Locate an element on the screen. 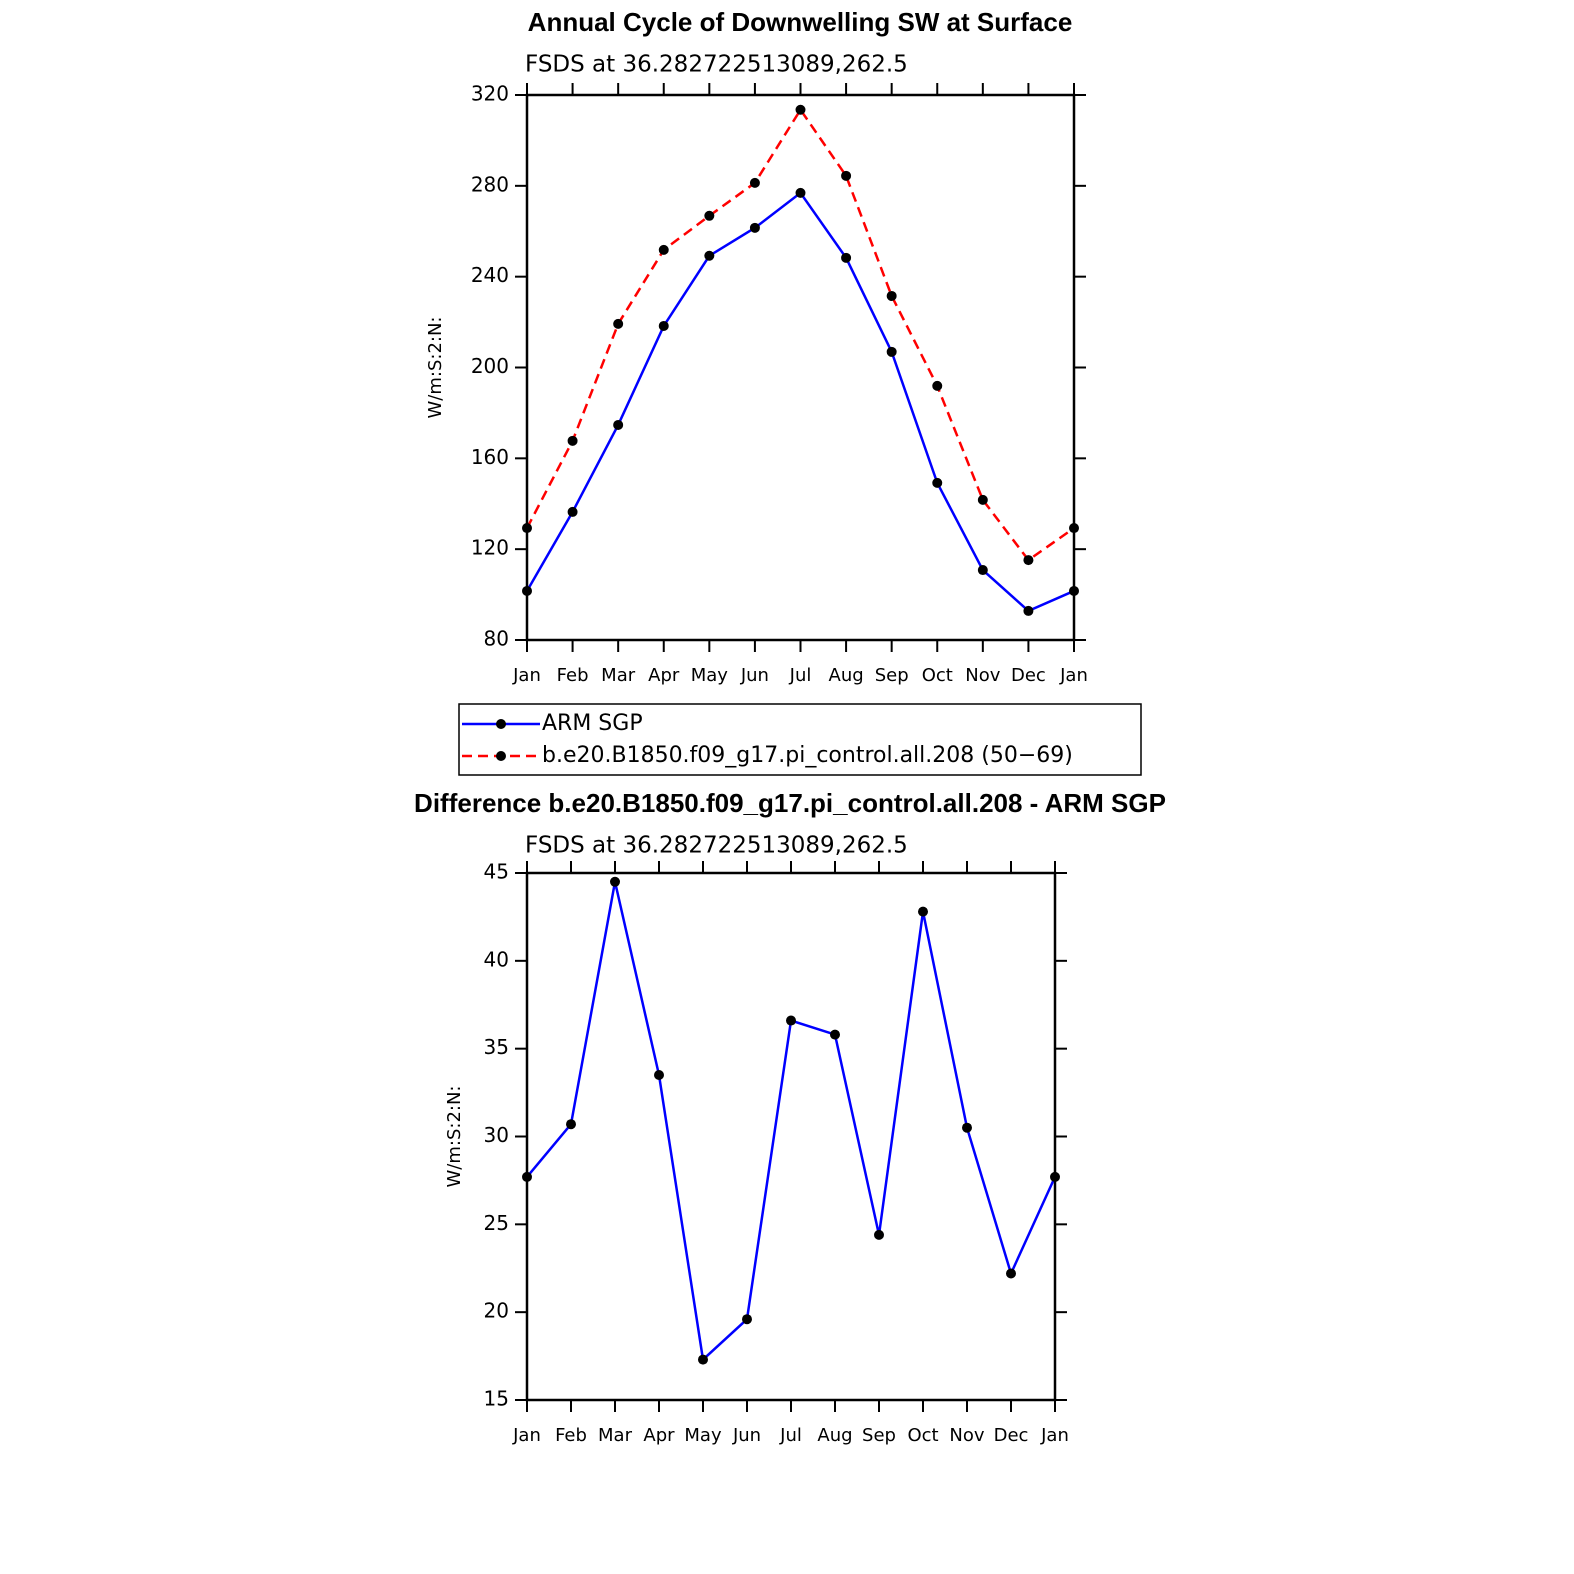 This screenshot has width=1574, height=1574. y-tick-label: 320 is located at coordinates (490, 94).